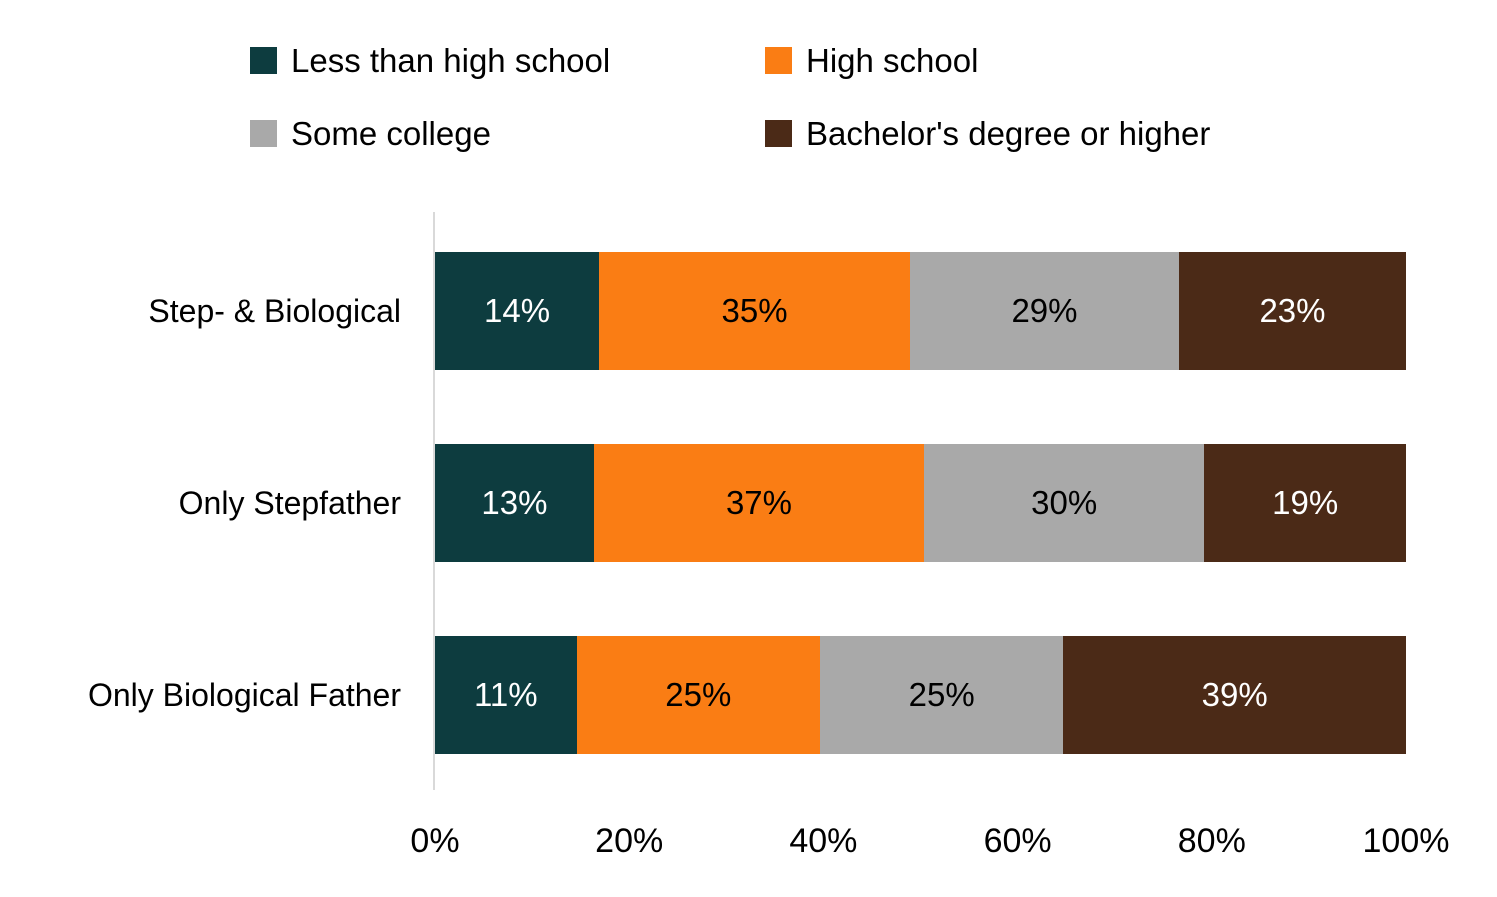  Describe the element at coordinates (1017, 841) in the screenshot. I see `x-tick-label: 60%` at that location.